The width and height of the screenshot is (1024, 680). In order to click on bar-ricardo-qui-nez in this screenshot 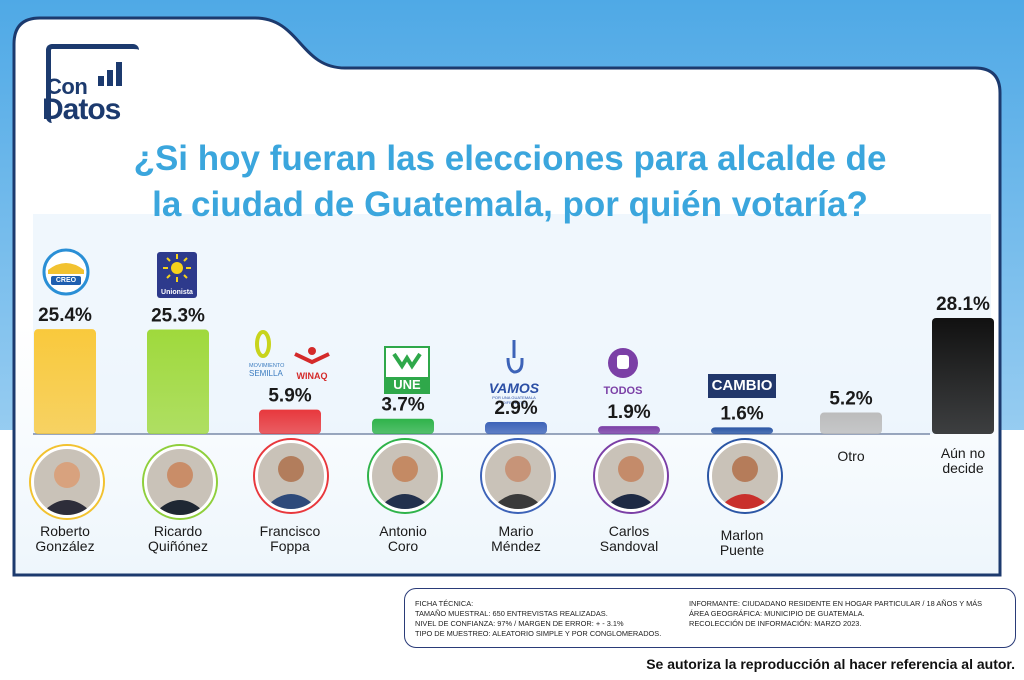, I will do `click(178, 381)`.